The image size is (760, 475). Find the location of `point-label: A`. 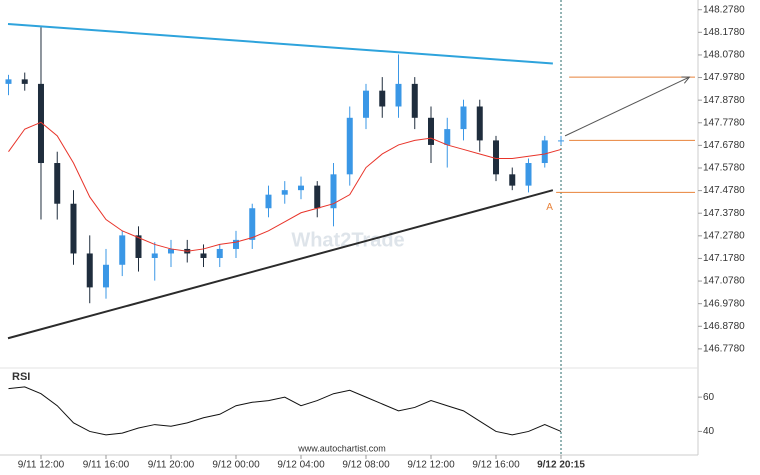

point-label: A is located at coordinates (549, 207).